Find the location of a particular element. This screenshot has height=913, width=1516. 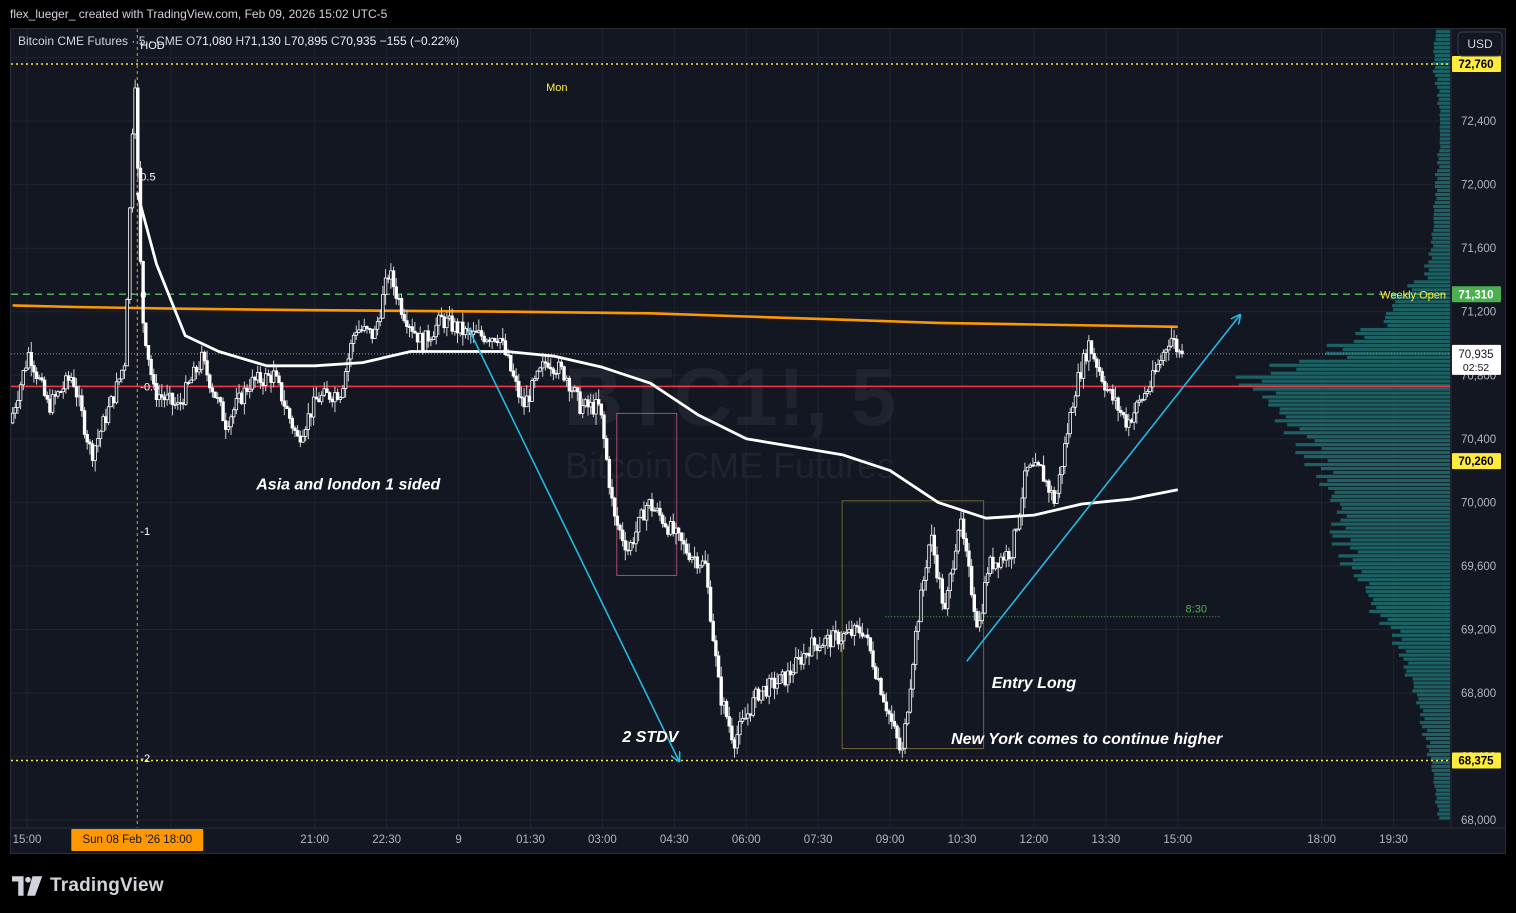

chart-annotation: Entry Long is located at coordinates (1034, 683).